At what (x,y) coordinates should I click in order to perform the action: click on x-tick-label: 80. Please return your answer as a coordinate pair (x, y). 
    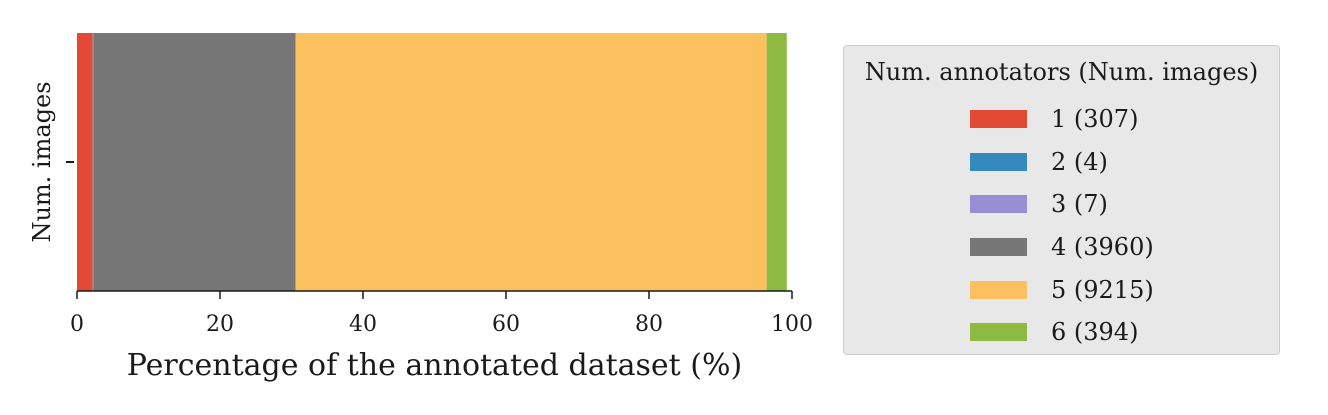
    Looking at the image, I should click on (649, 324).